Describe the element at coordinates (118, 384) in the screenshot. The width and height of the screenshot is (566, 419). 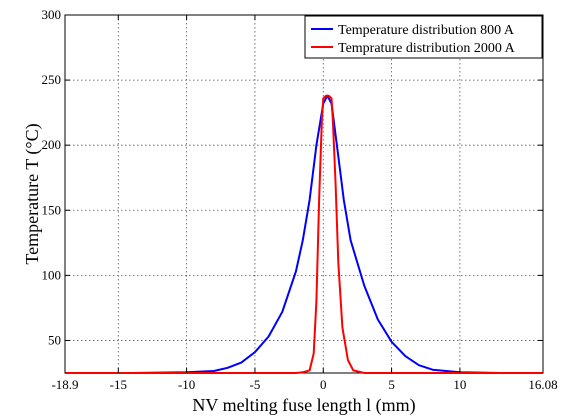
I see `x-tick-label: -15` at that location.